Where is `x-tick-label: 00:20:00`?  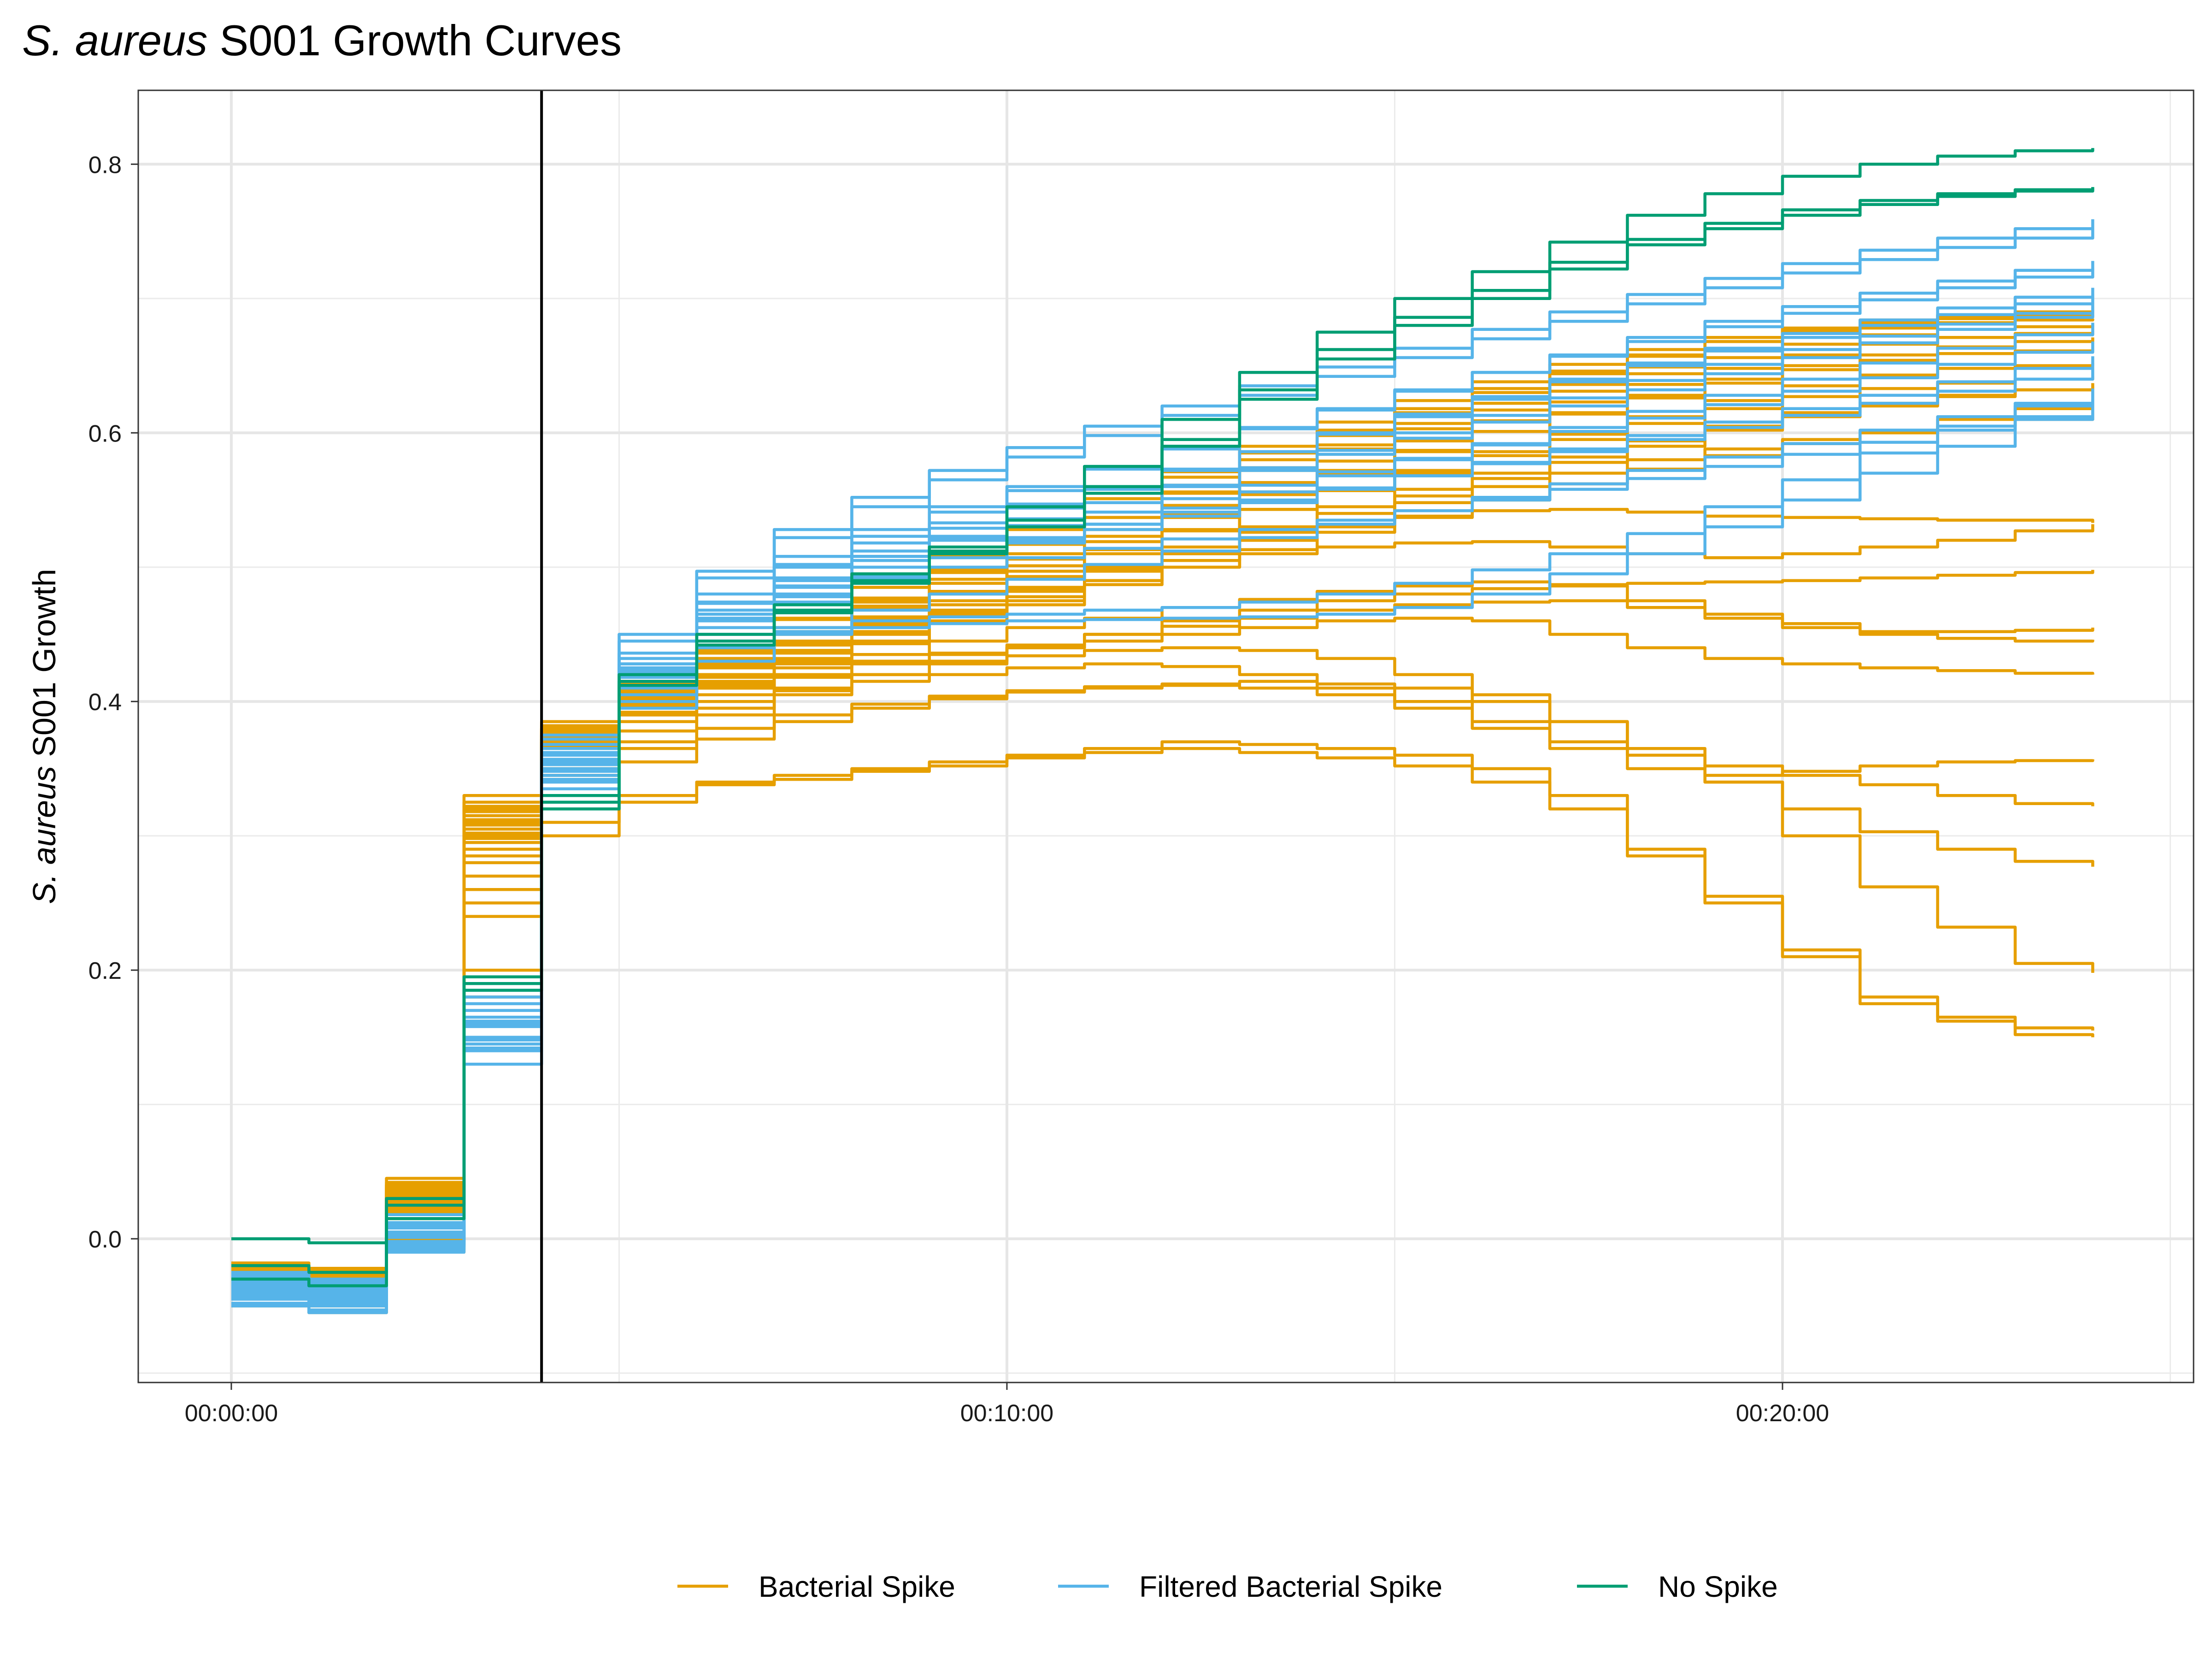 x-tick-label: 00:20:00 is located at coordinates (1782, 1413).